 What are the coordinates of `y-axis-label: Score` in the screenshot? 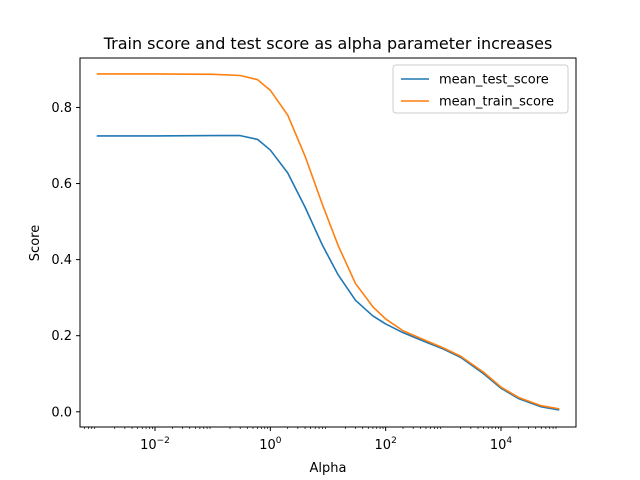 It's located at (35, 243).